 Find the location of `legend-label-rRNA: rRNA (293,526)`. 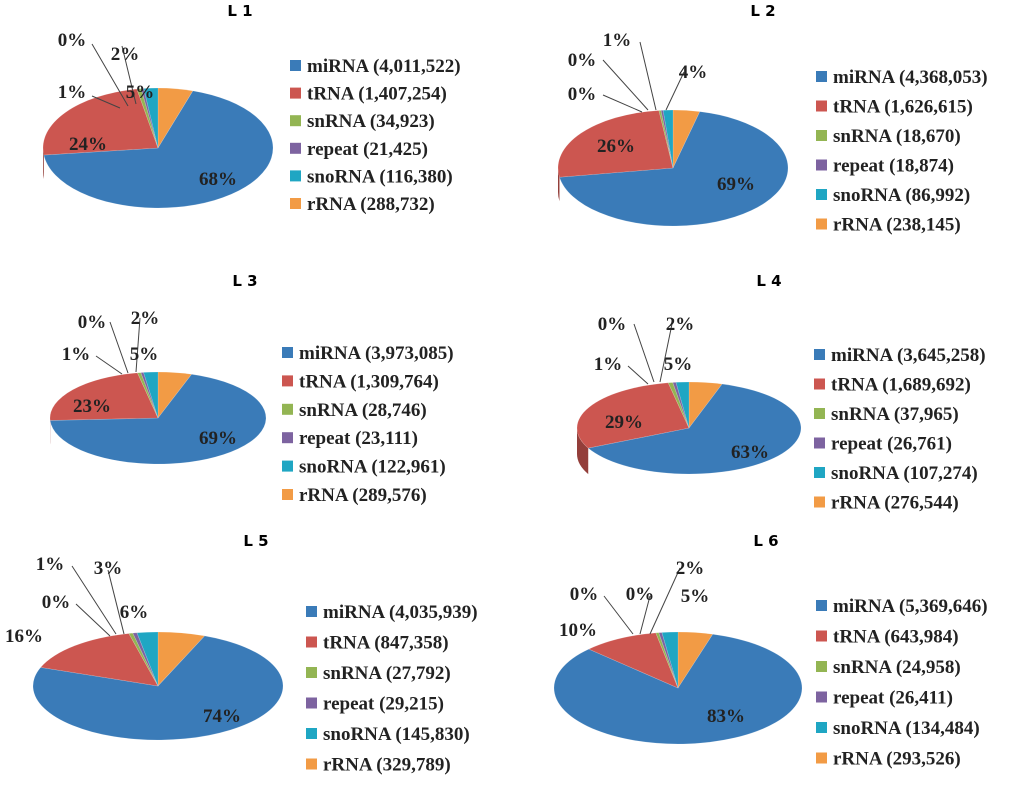

legend-label-rRNA: rRNA (293,526) is located at coordinates (897, 759).